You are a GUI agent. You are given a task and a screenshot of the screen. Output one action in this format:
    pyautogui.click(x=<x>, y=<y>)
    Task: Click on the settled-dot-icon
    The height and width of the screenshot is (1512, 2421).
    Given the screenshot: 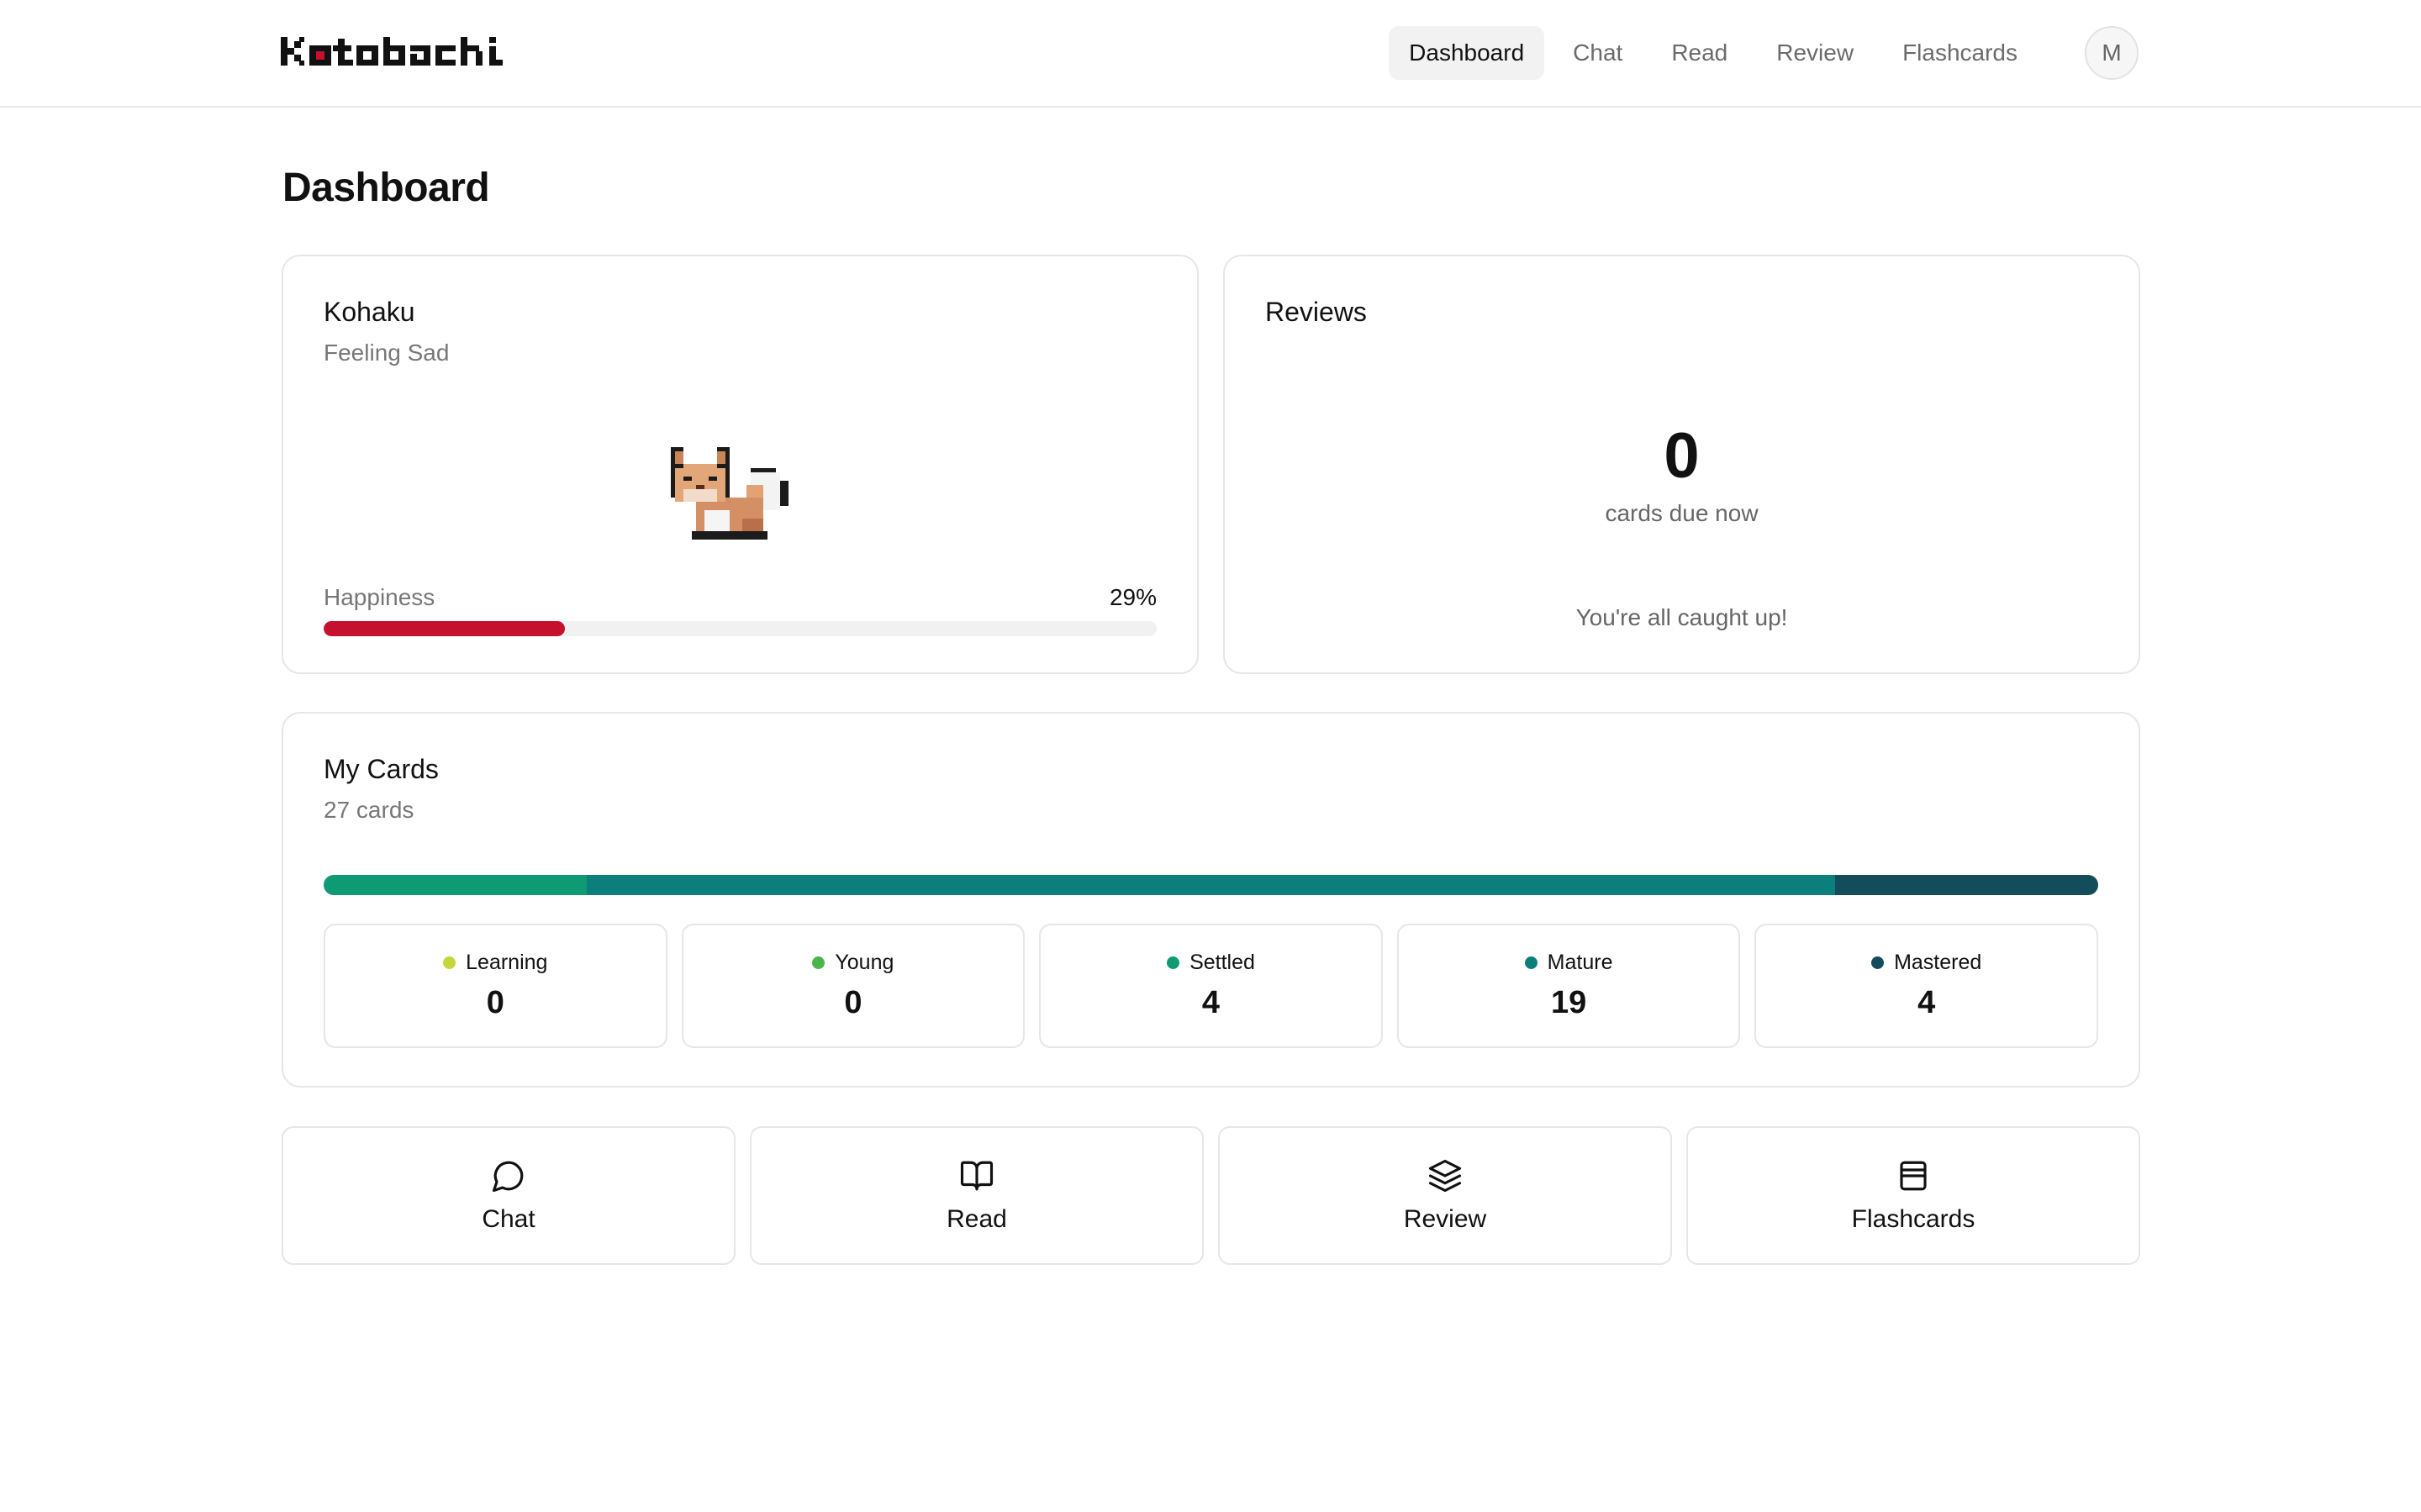 What is the action you would take?
    pyautogui.click(x=1173, y=963)
    